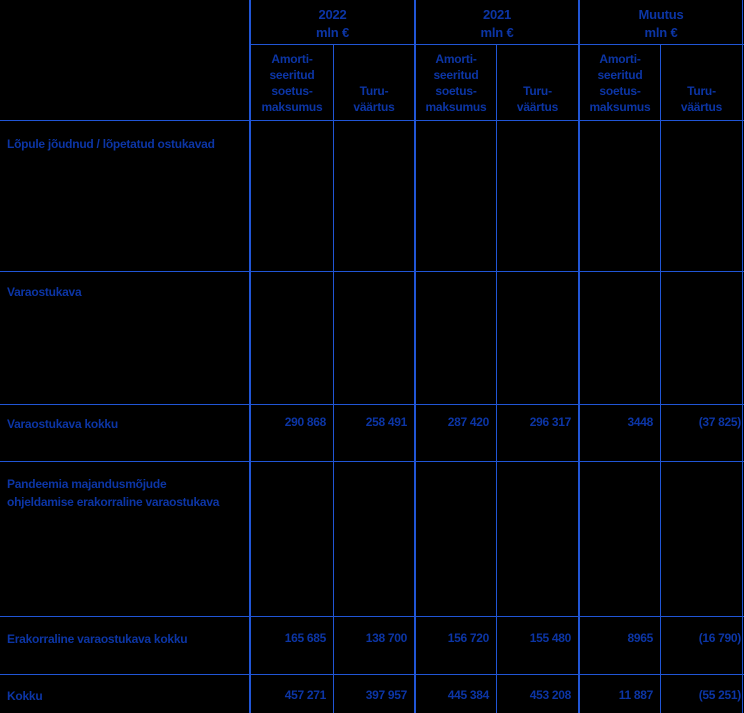 The width and height of the screenshot is (744, 713). Describe the element at coordinates (456, 83) in the screenshot. I see `col-header-amortised-cost-2021: Amorti- seeritud soetus- maksumus` at that location.